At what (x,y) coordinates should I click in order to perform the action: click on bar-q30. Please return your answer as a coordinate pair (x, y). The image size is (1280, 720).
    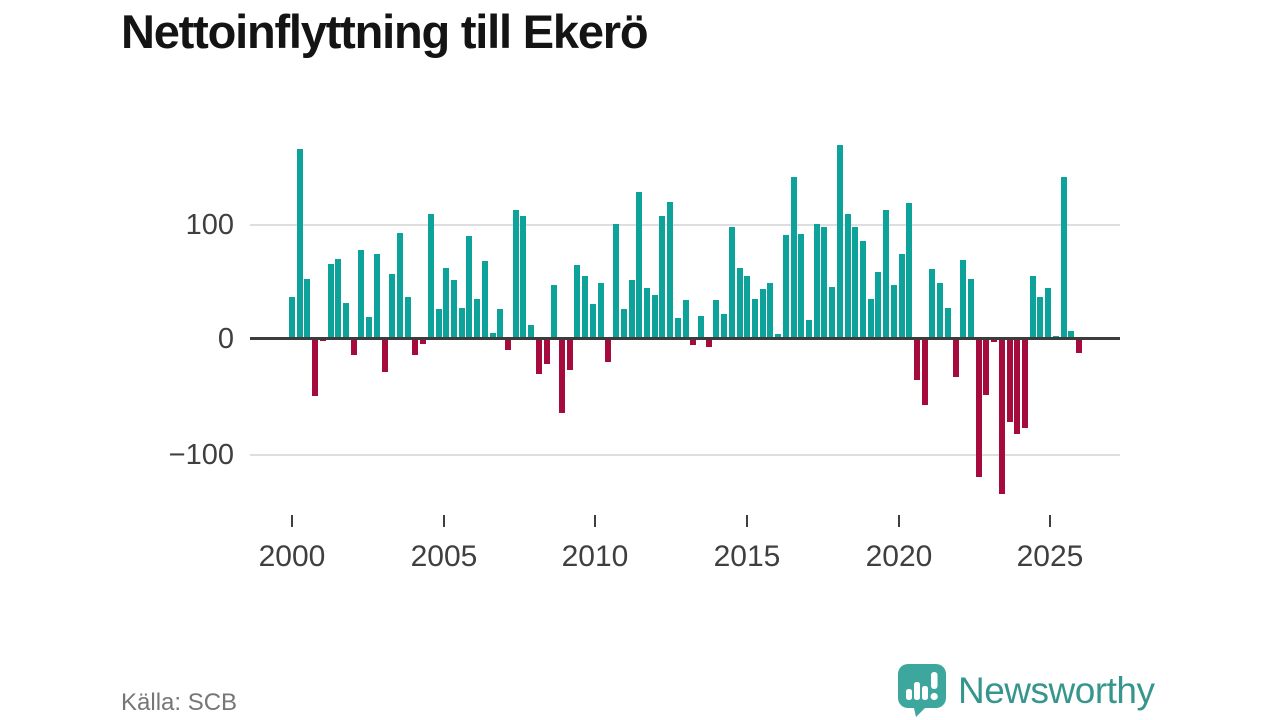
    Looking at the image, I should click on (523, 277).